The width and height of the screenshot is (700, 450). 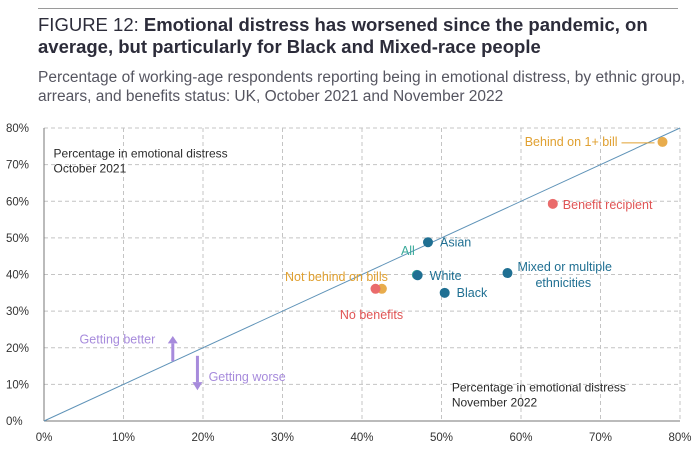 I want to click on y-tick-label: 10%, so click(x=17, y=385).